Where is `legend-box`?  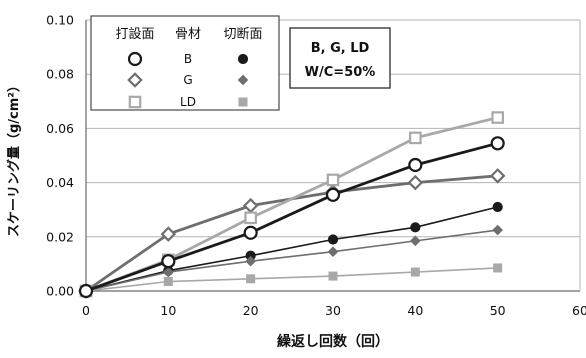 legend-box is located at coordinates (185, 63).